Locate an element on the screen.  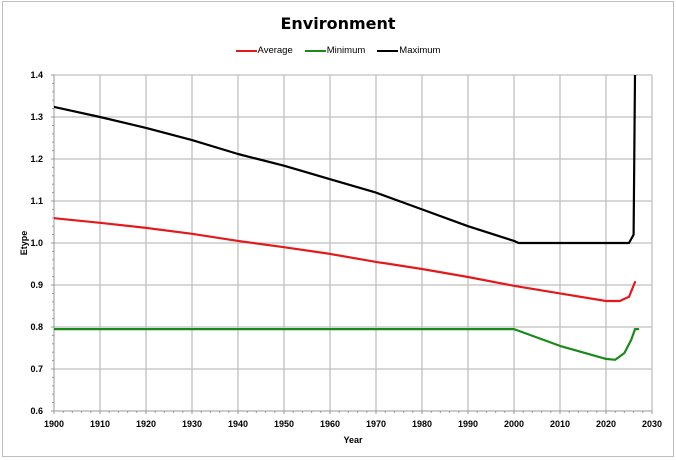
legend: Average Minimum Maximum is located at coordinates (338, 50).